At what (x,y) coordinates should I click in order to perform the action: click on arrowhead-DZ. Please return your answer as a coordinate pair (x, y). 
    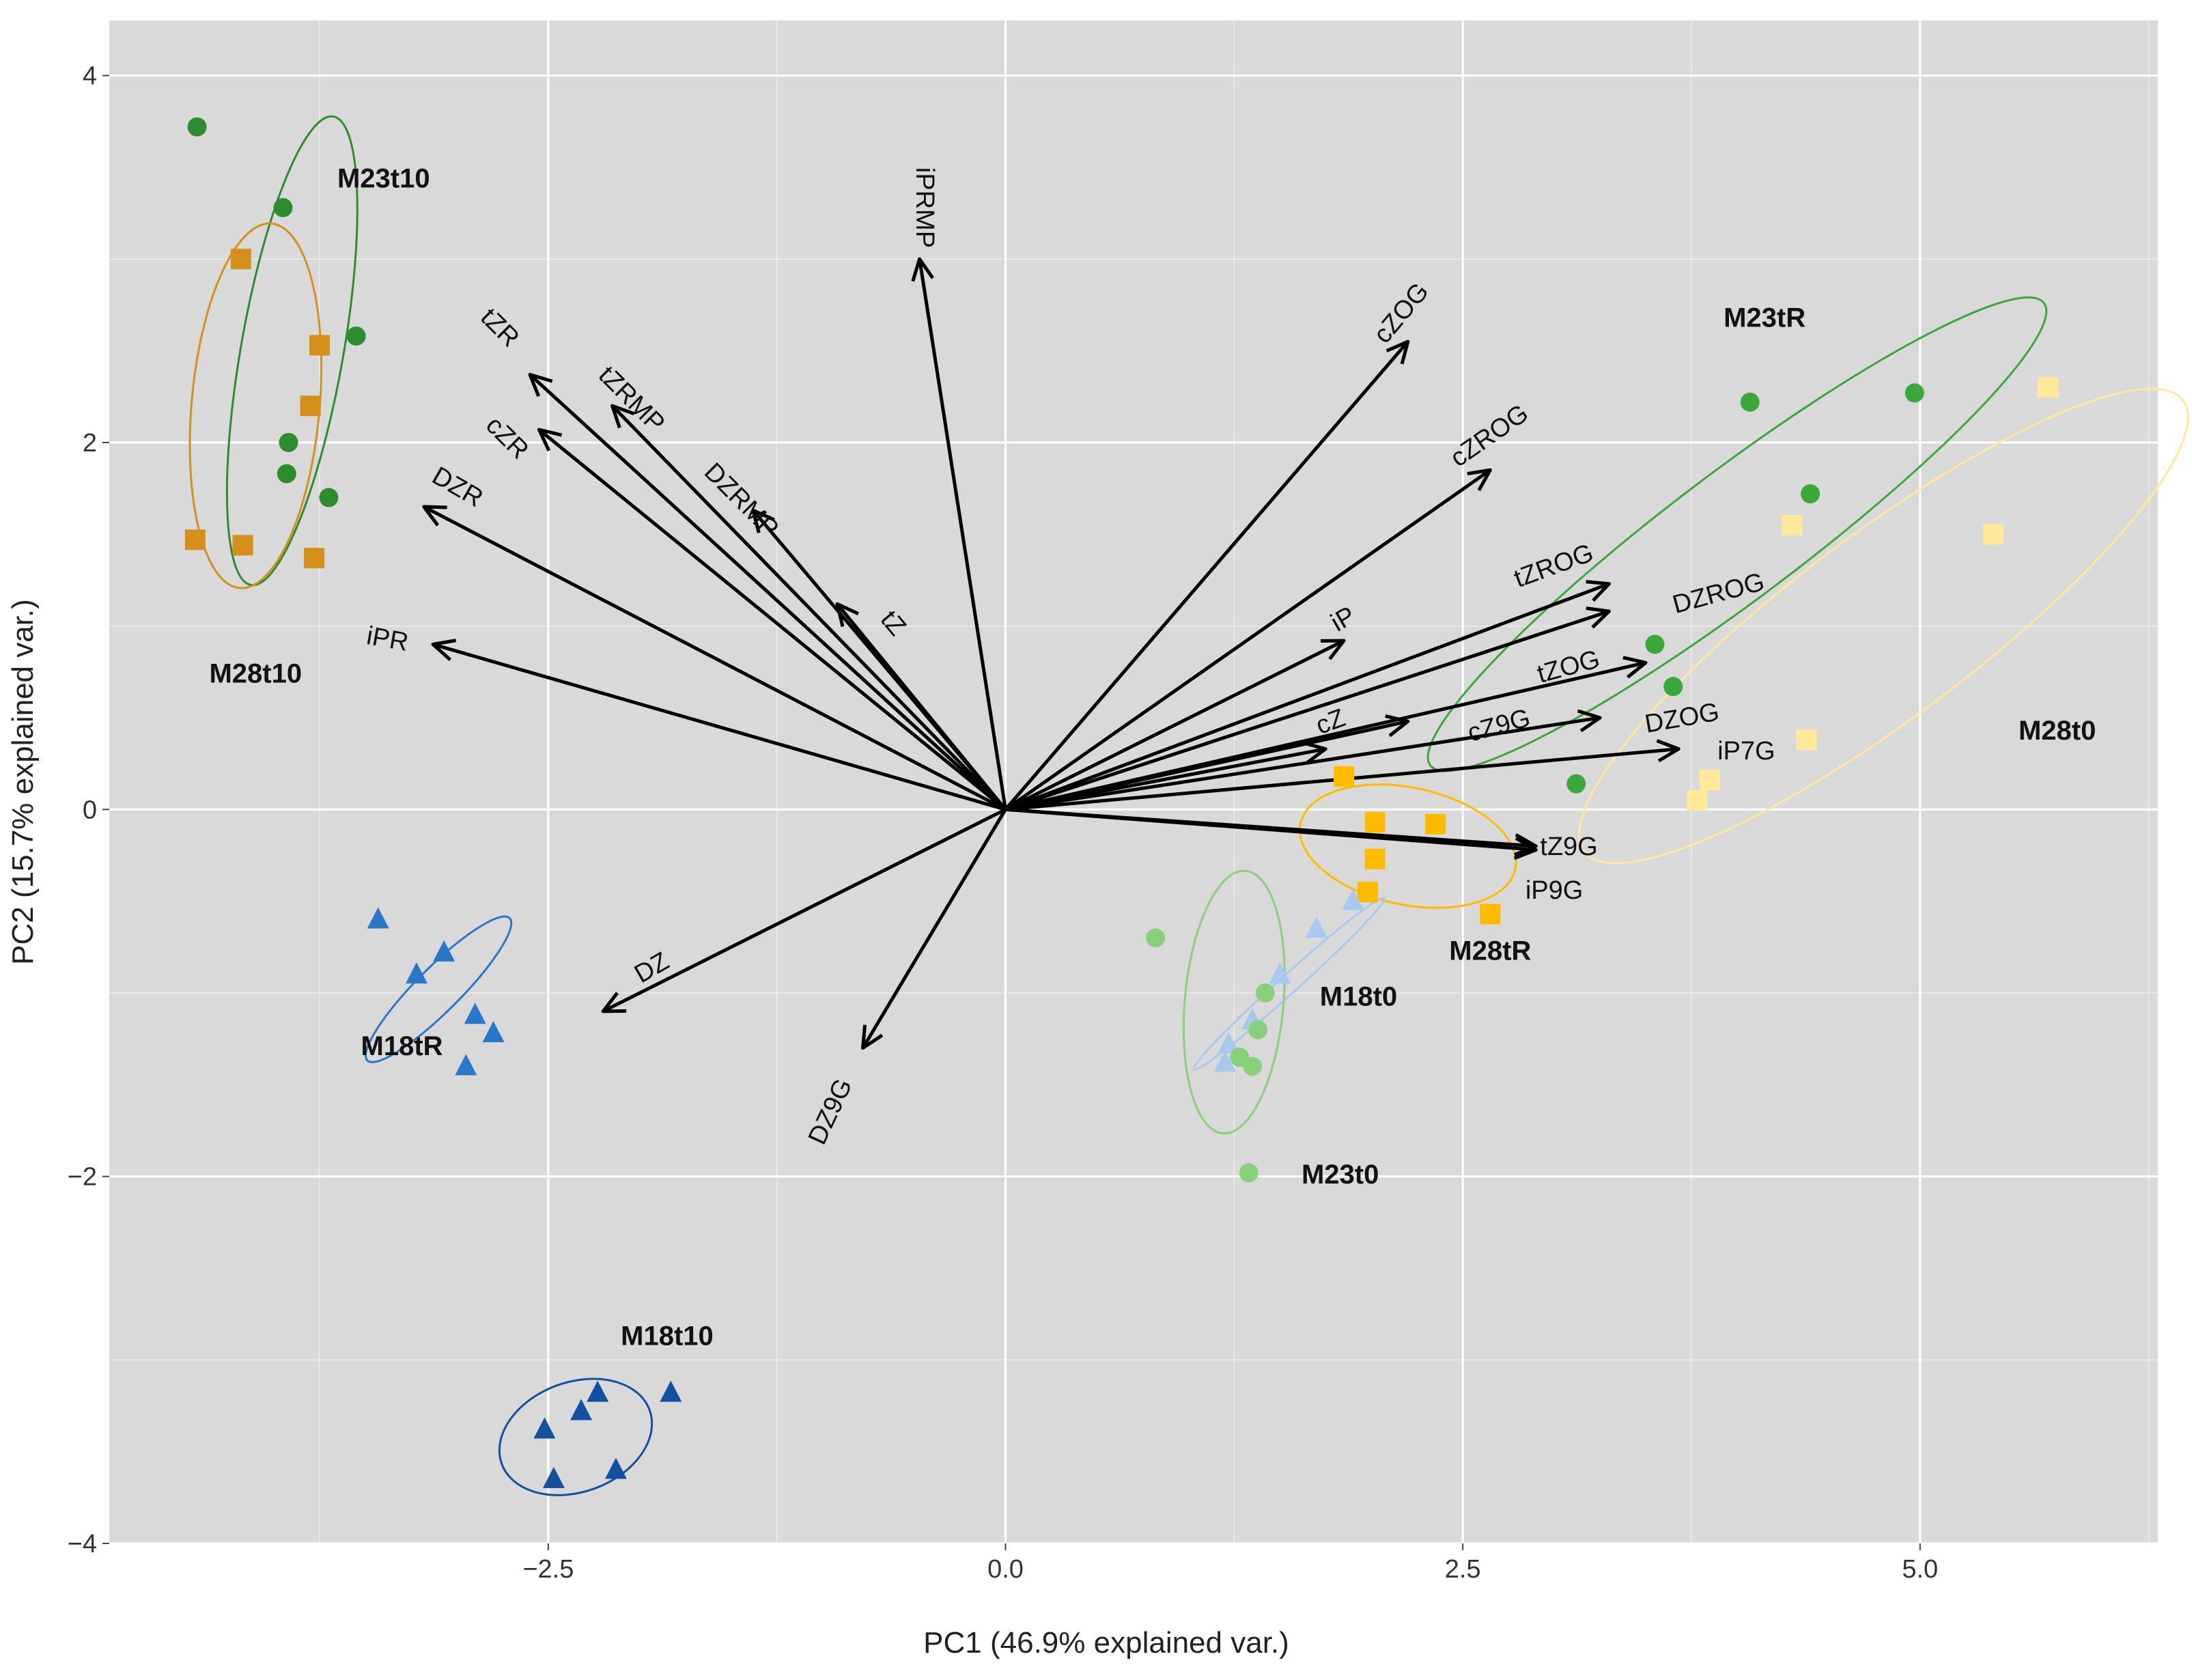
    Looking at the image, I should click on (614, 1002).